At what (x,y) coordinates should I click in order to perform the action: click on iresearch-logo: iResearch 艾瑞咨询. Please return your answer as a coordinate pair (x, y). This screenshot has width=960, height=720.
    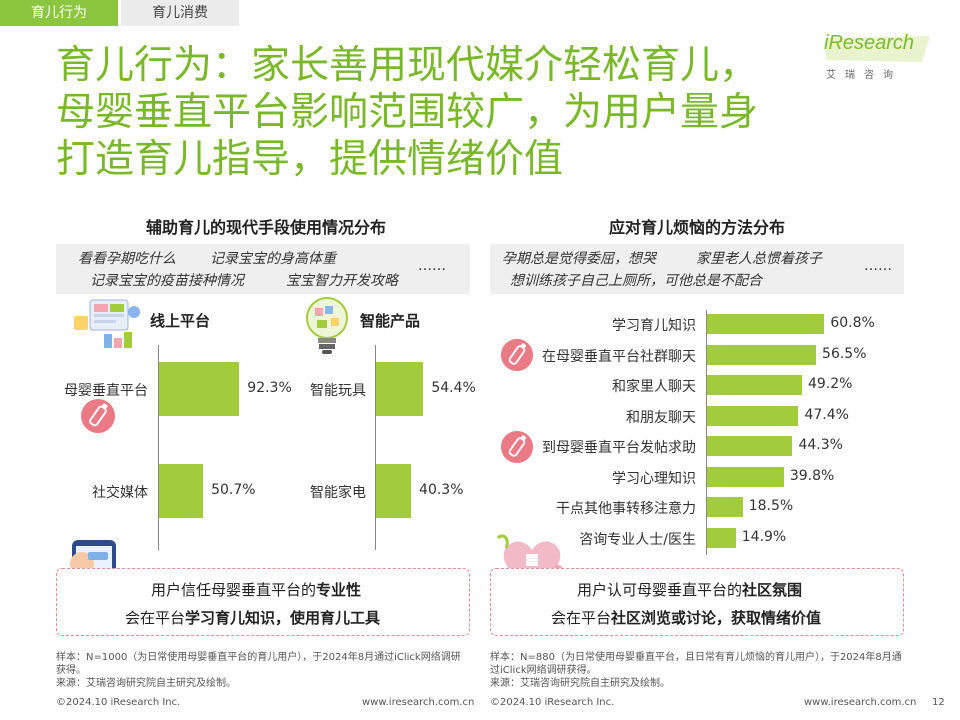
    Looking at the image, I should click on (878, 58).